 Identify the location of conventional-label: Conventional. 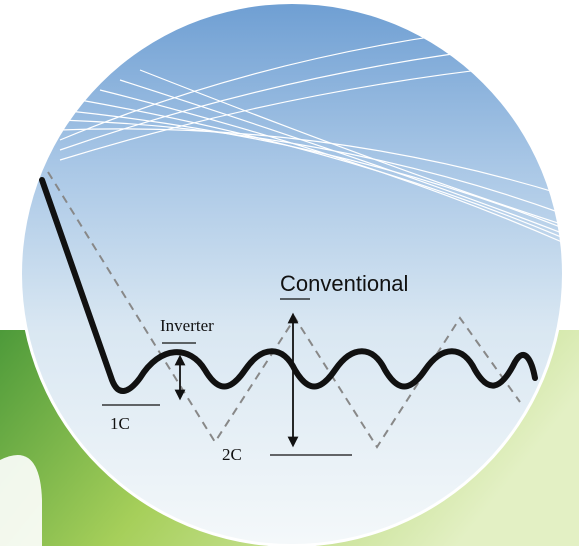
(344, 283).